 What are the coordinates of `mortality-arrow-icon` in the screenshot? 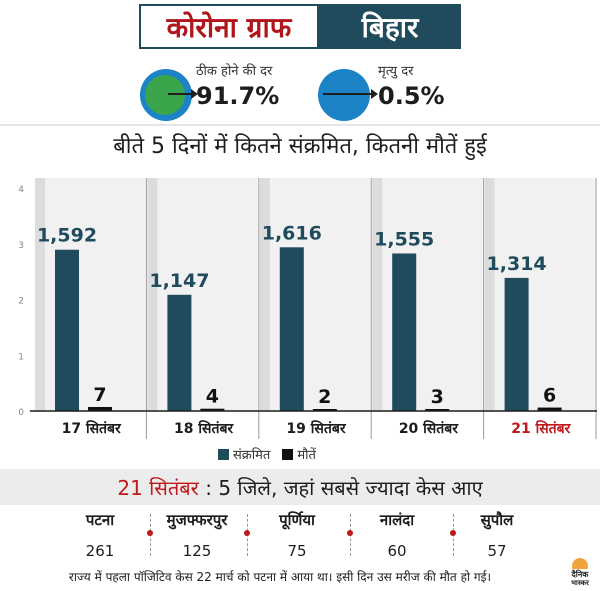 It's located at (348, 94).